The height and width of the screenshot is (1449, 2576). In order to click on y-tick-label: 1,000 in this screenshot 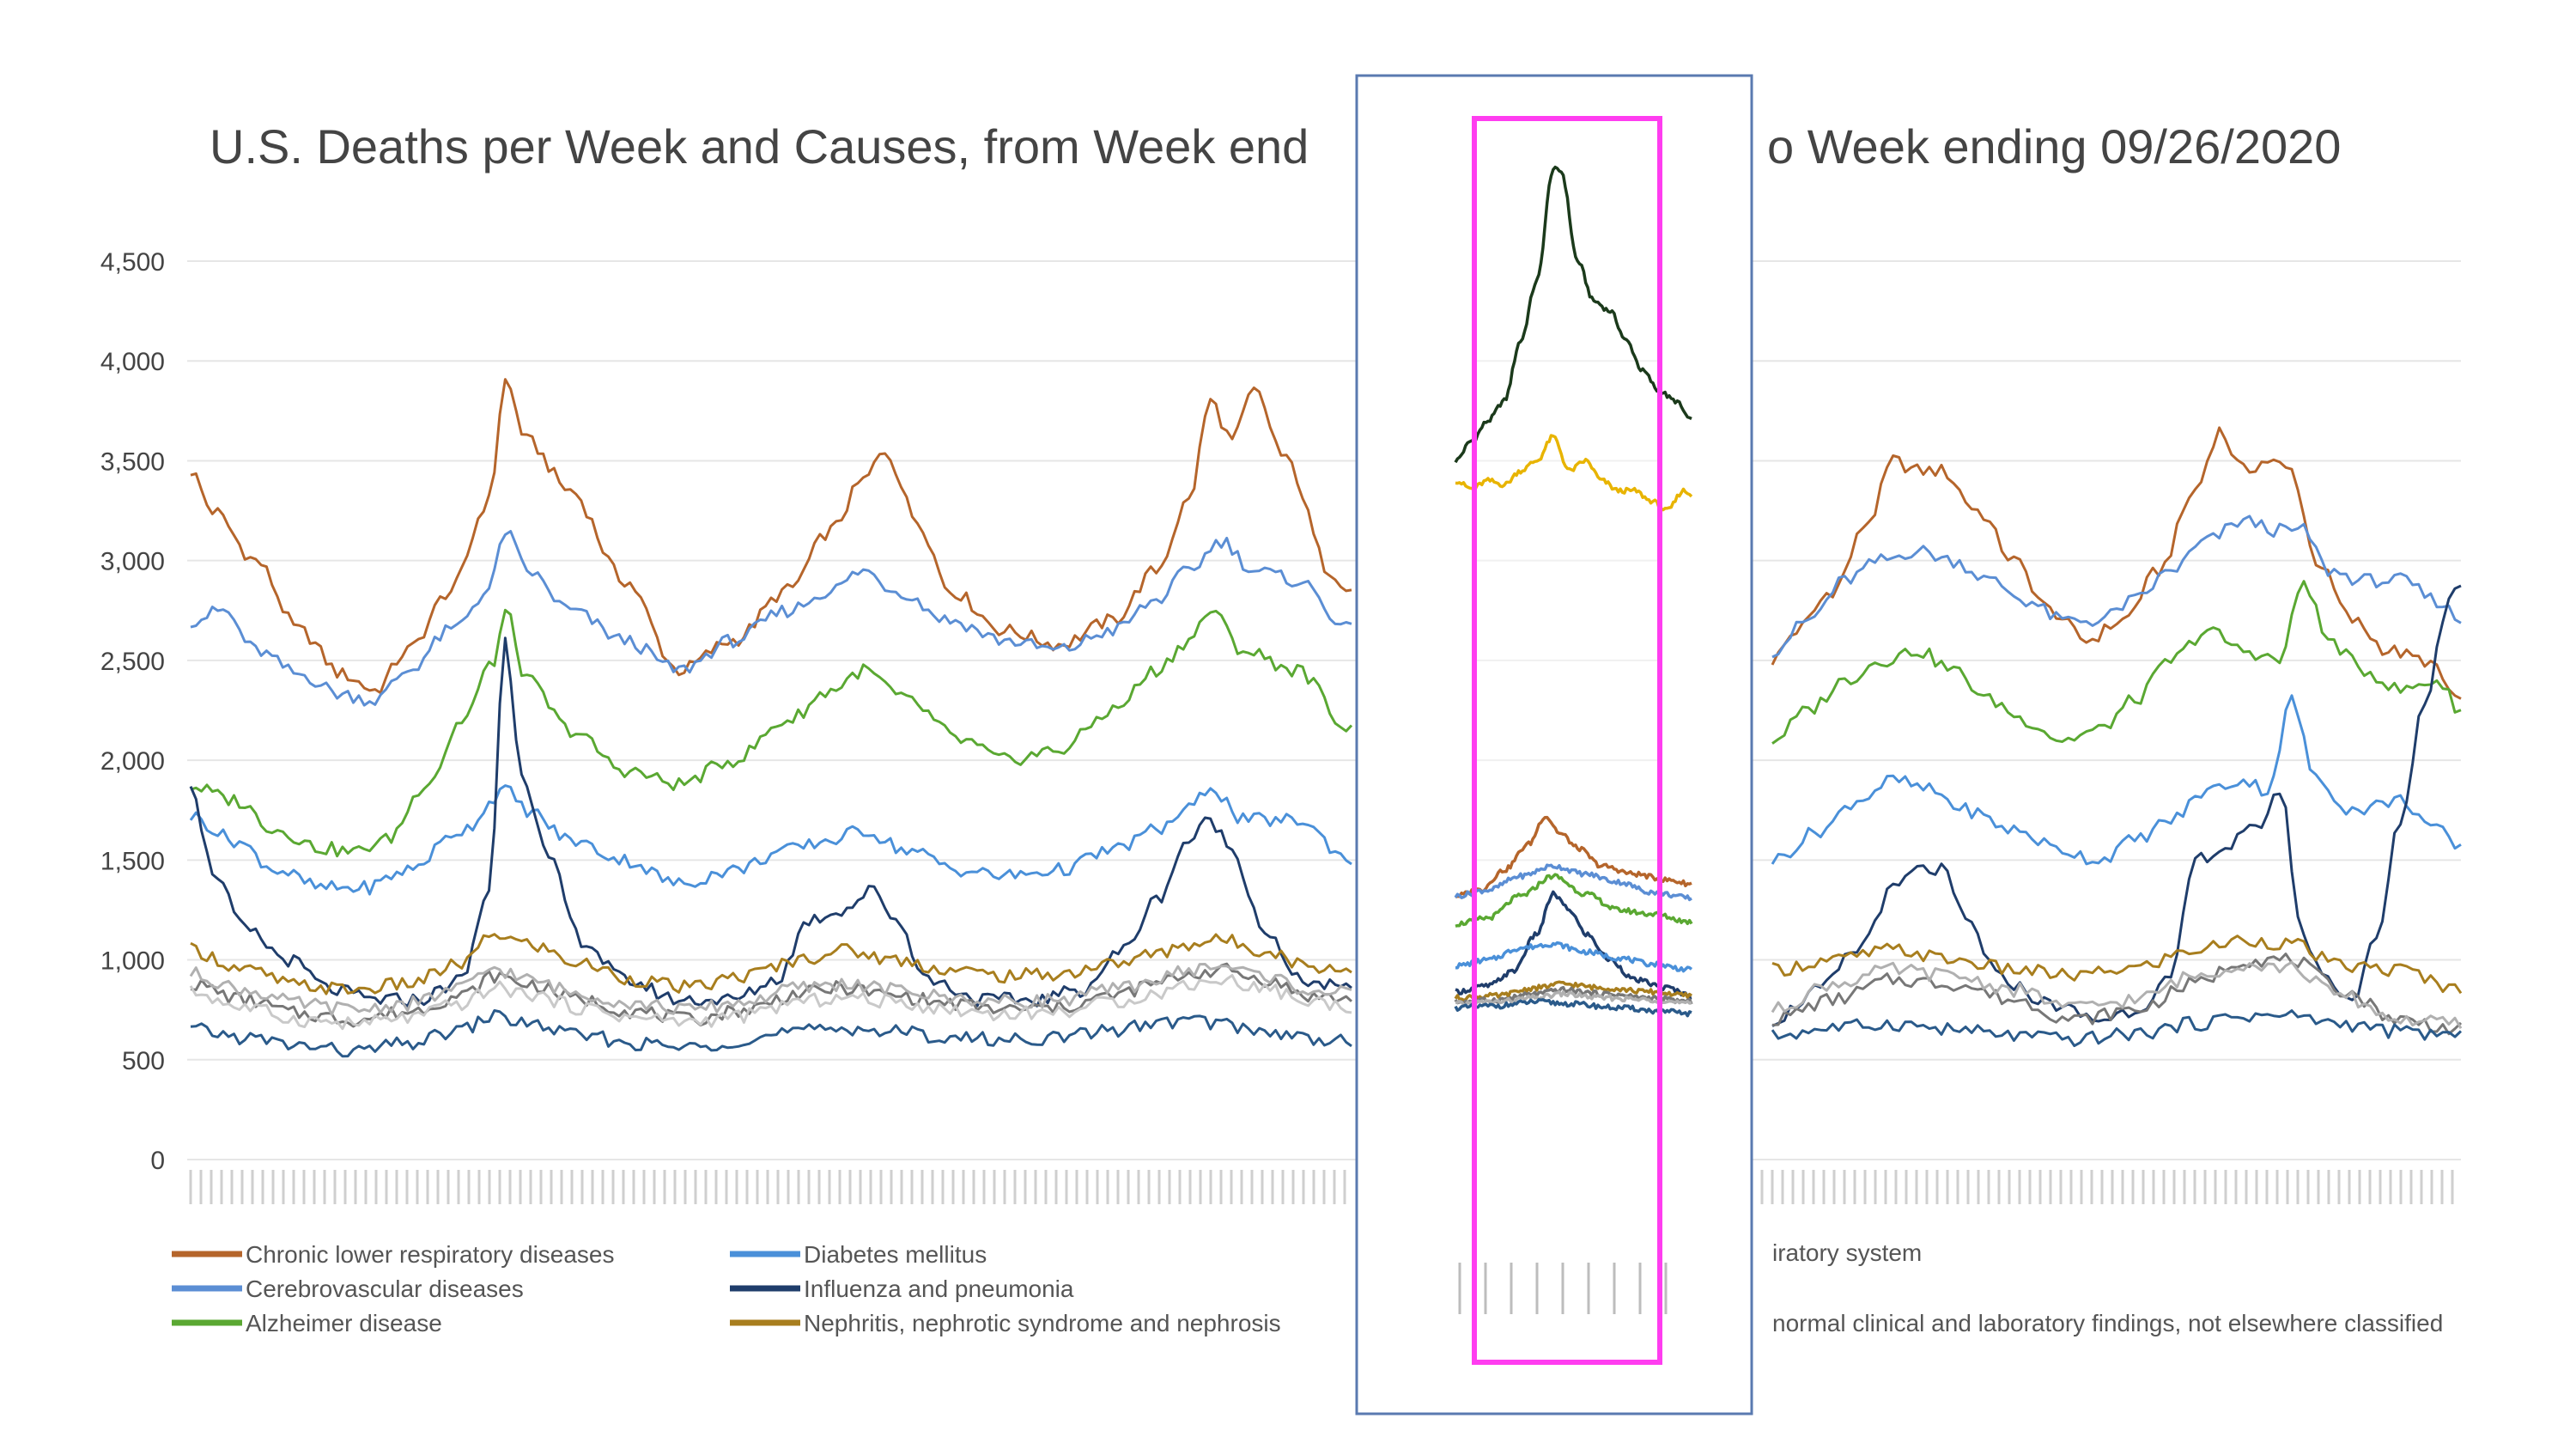, I will do `click(132, 961)`.